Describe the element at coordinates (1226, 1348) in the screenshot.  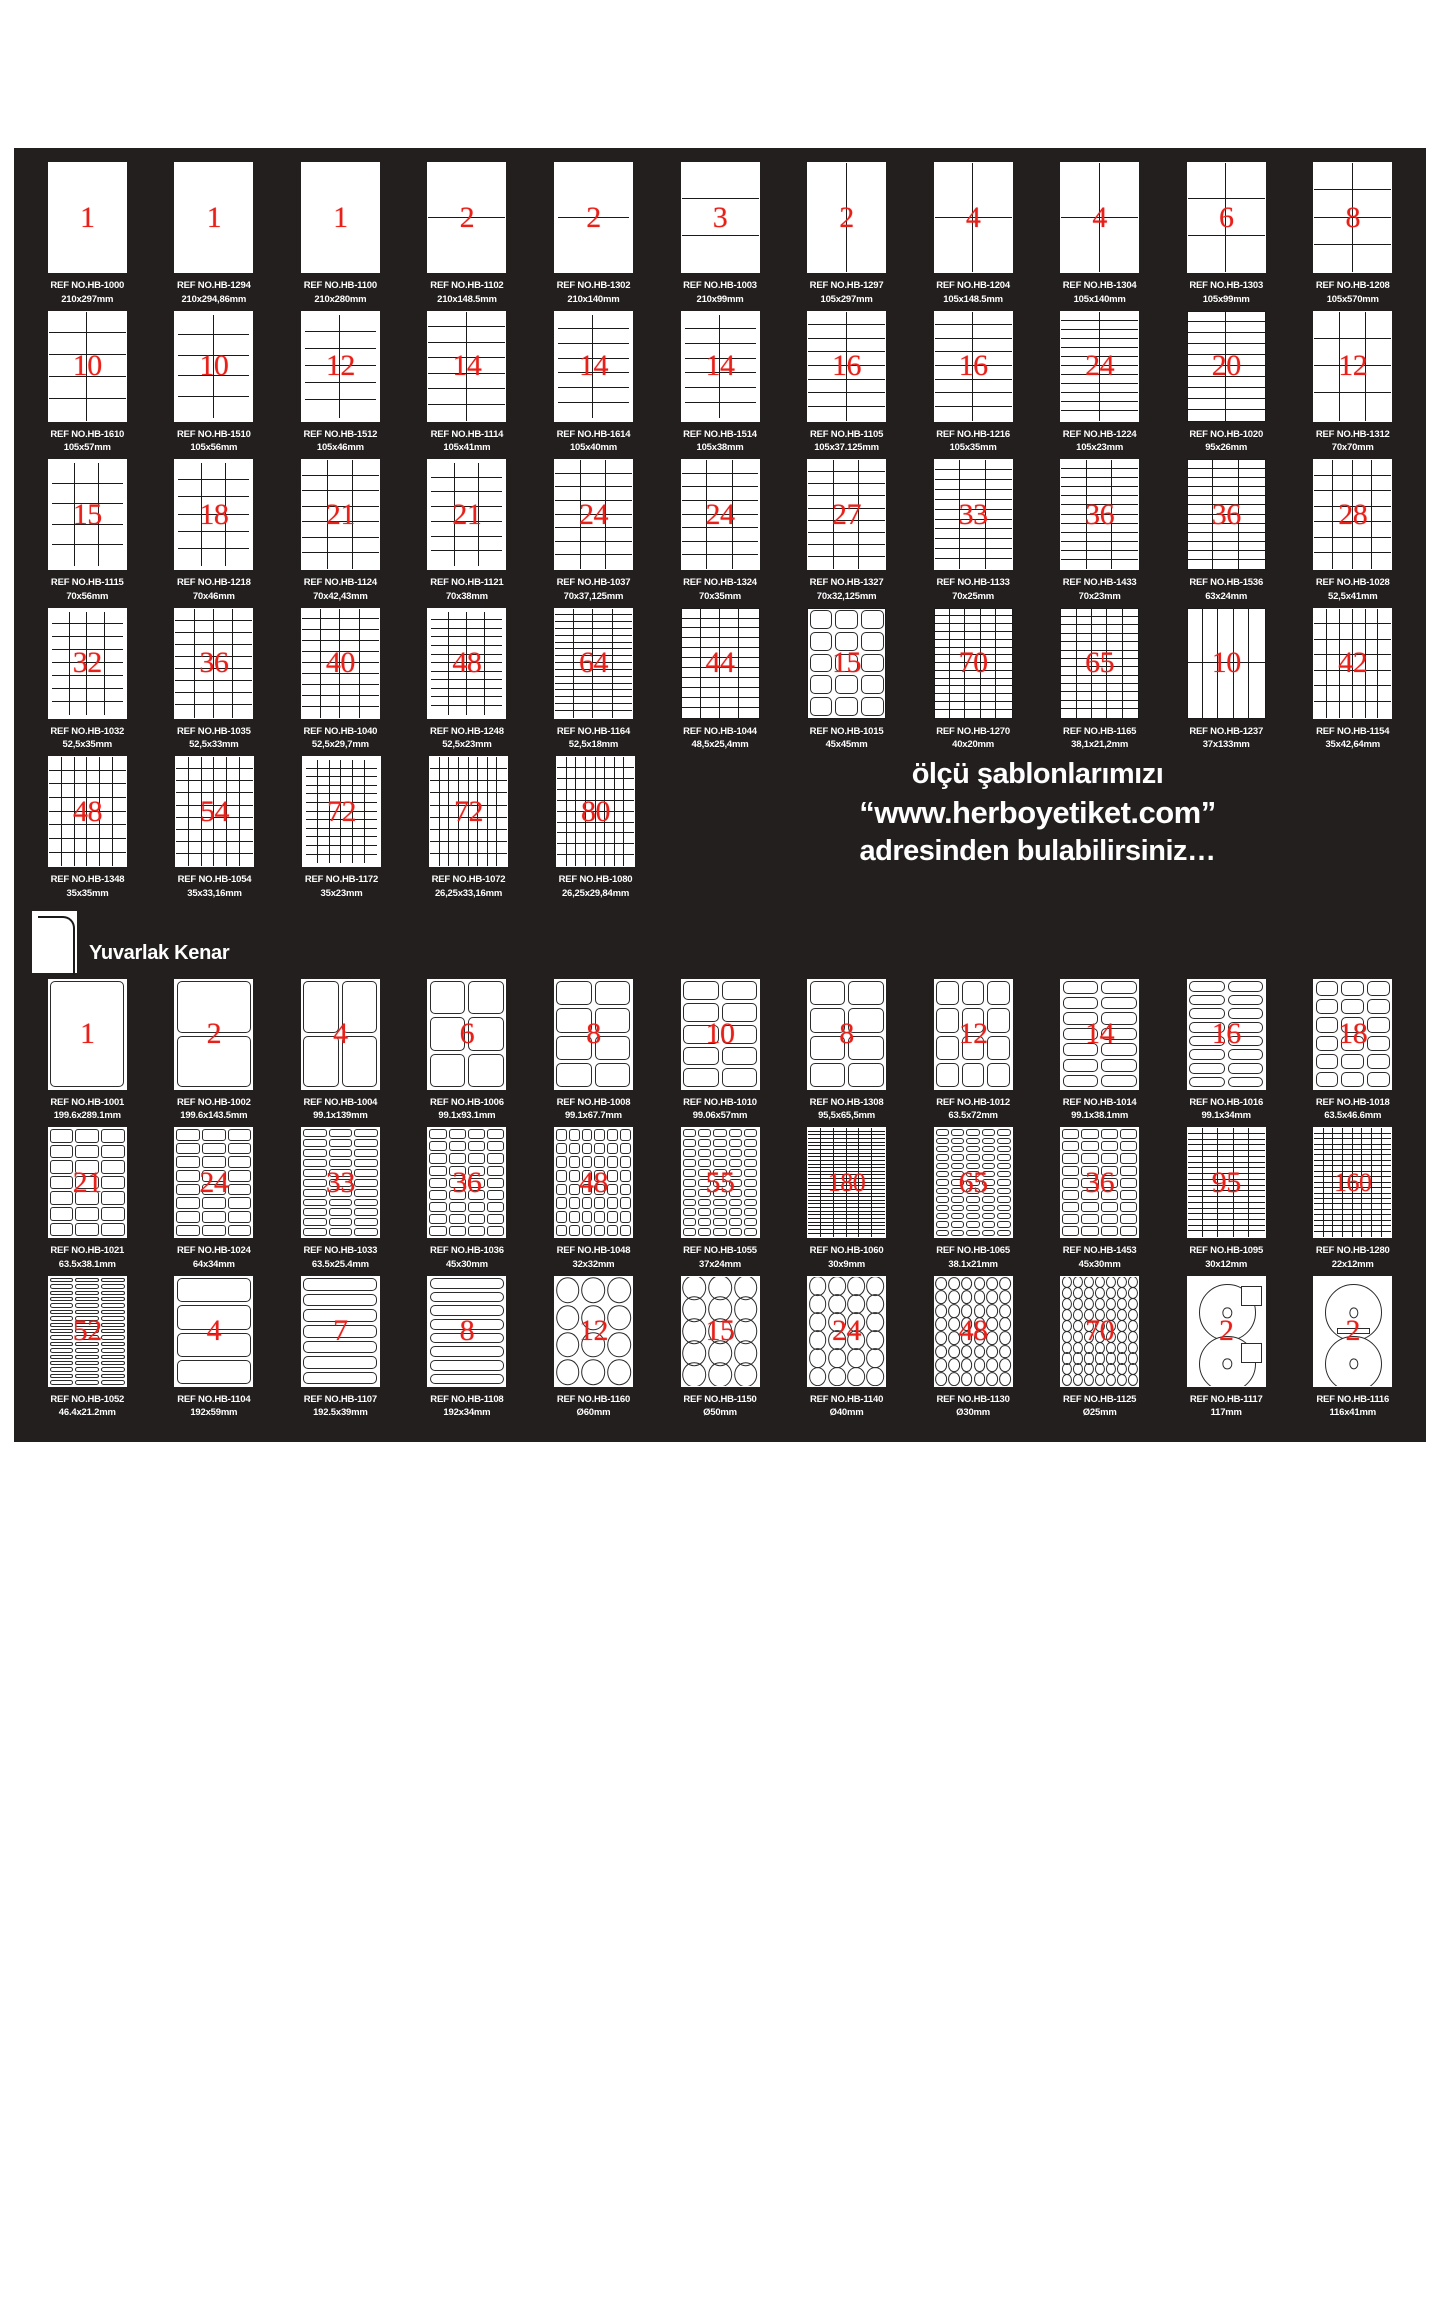
I see `label-template-item: 2 REF NO.HB-1117 117mm` at that location.